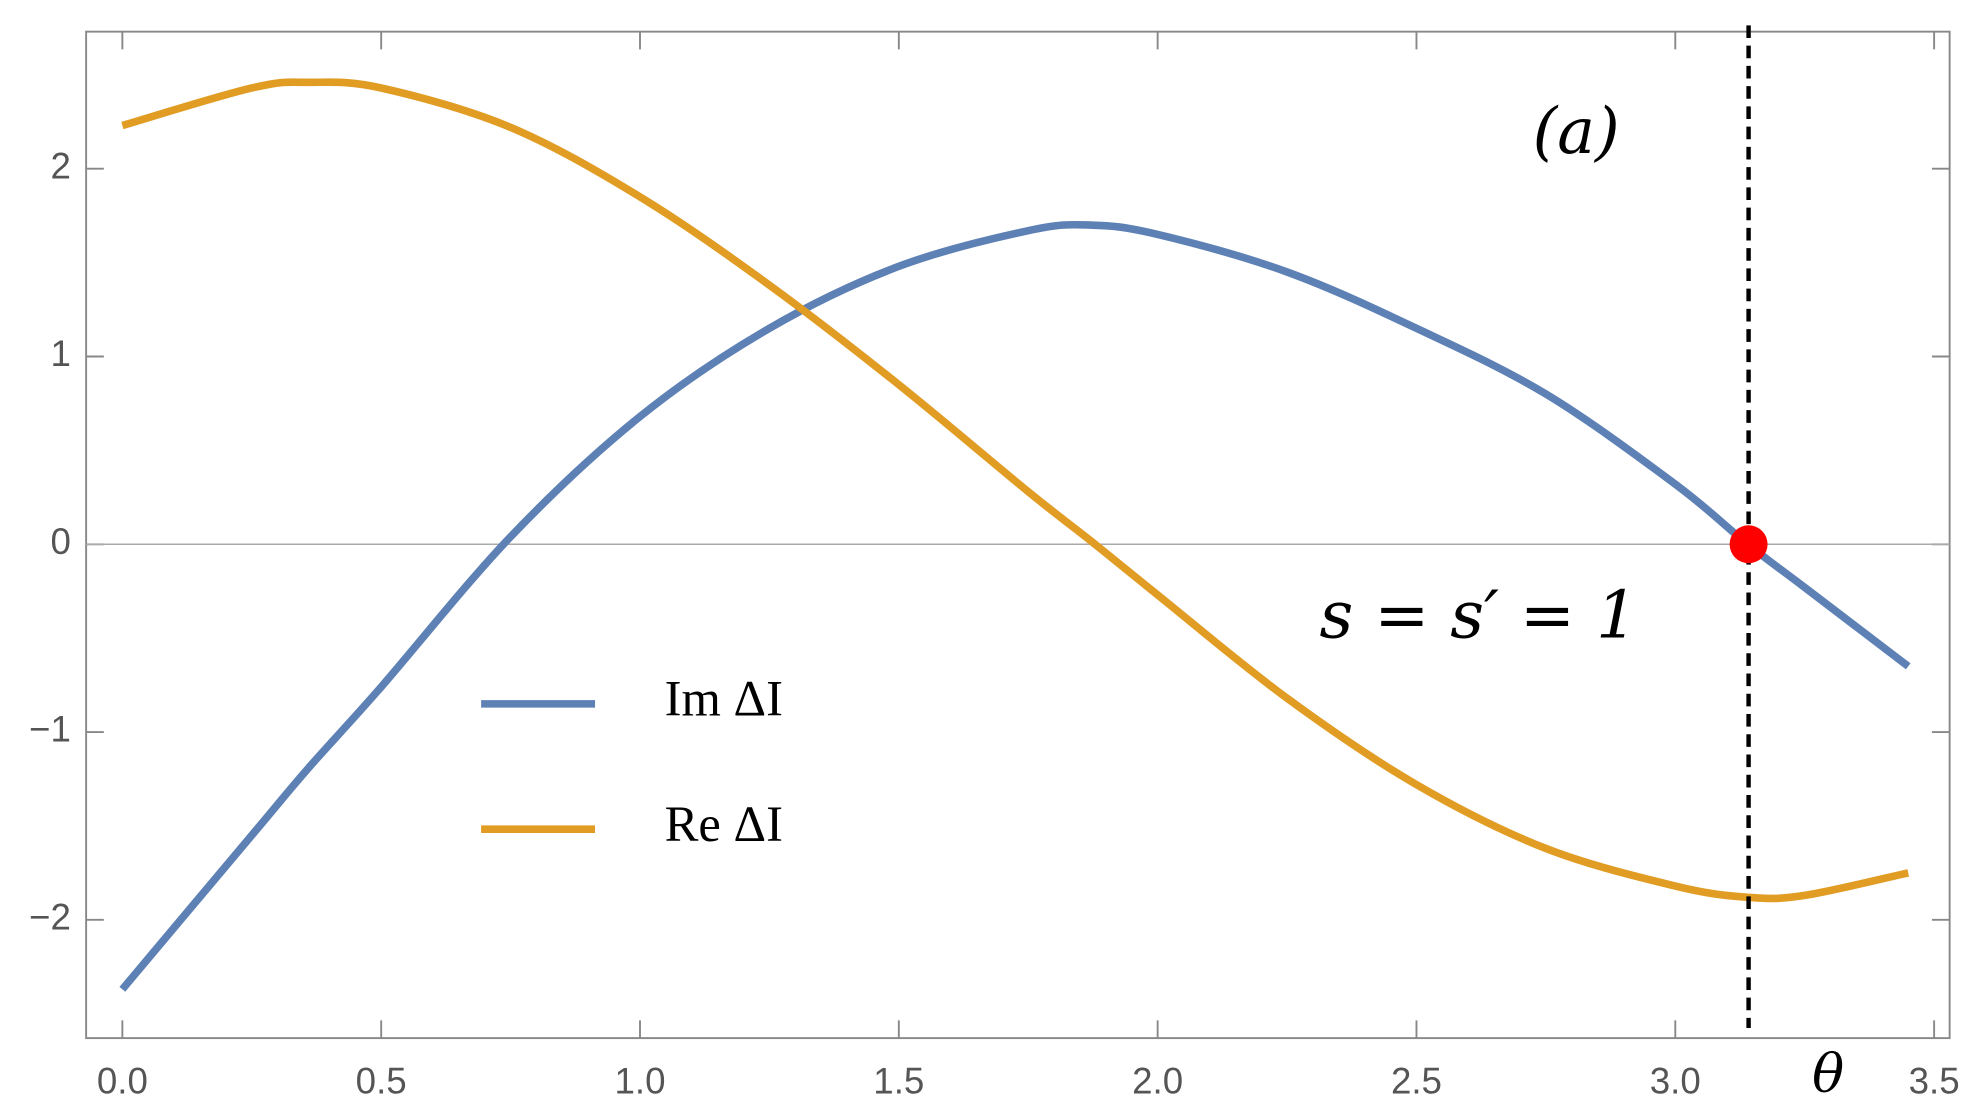  I want to click on x-tick-label: 1.0, so click(639, 1080).